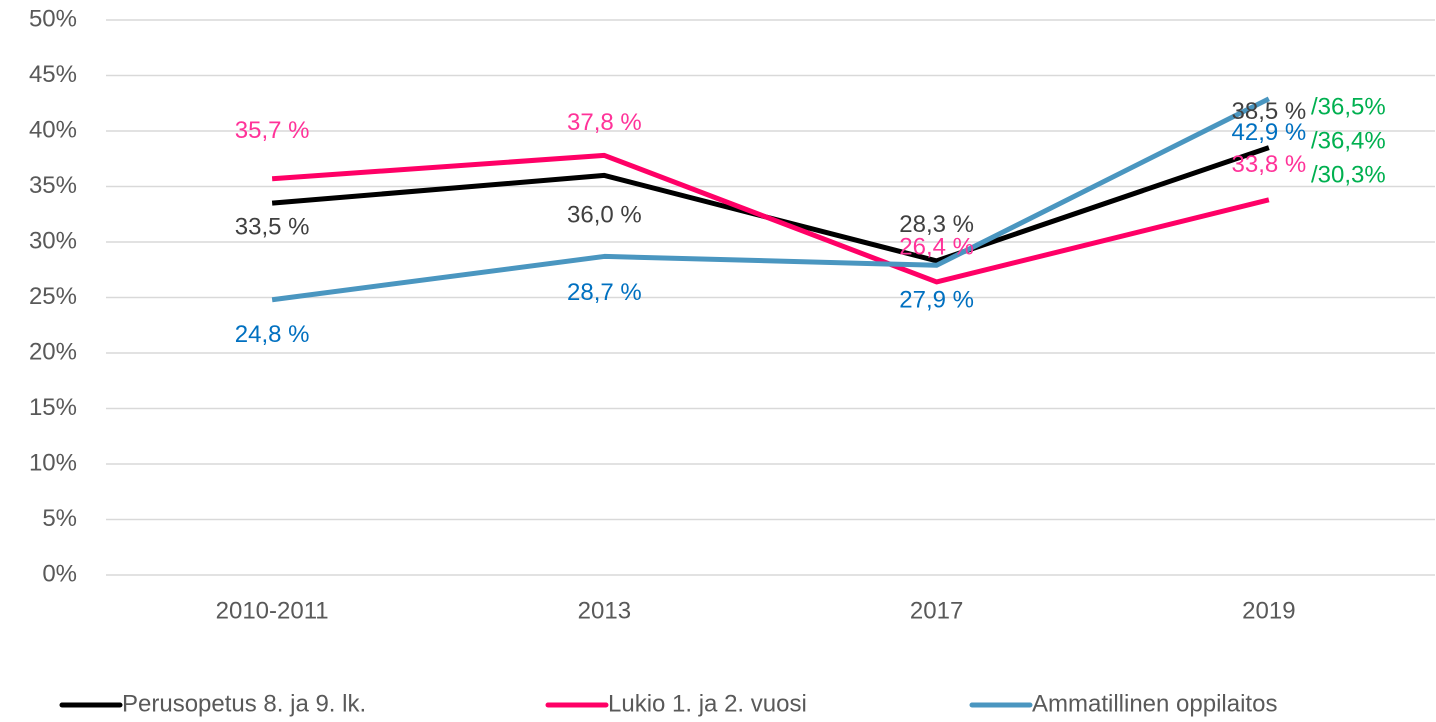 The width and height of the screenshot is (1436, 722). I want to click on annotation: /36,5%, so click(1348, 106).